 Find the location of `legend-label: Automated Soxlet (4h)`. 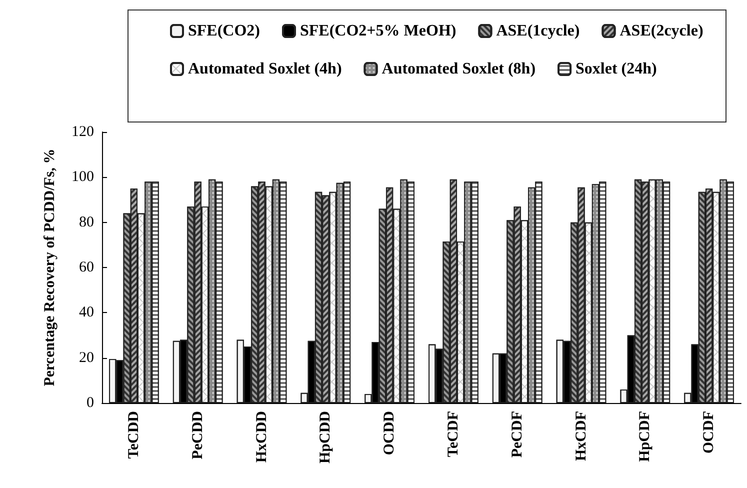

legend-label: Automated Soxlet (4h) is located at coordinates (265, 69).